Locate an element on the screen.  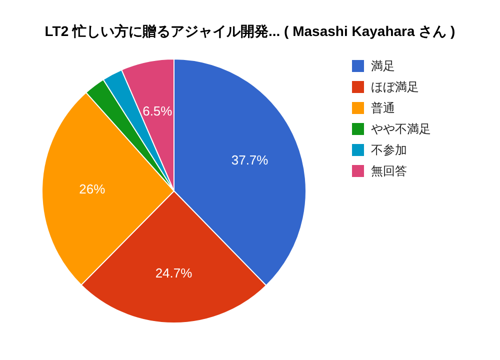
legend-label: ほぼ満足 is located at coordinates (395, 87).